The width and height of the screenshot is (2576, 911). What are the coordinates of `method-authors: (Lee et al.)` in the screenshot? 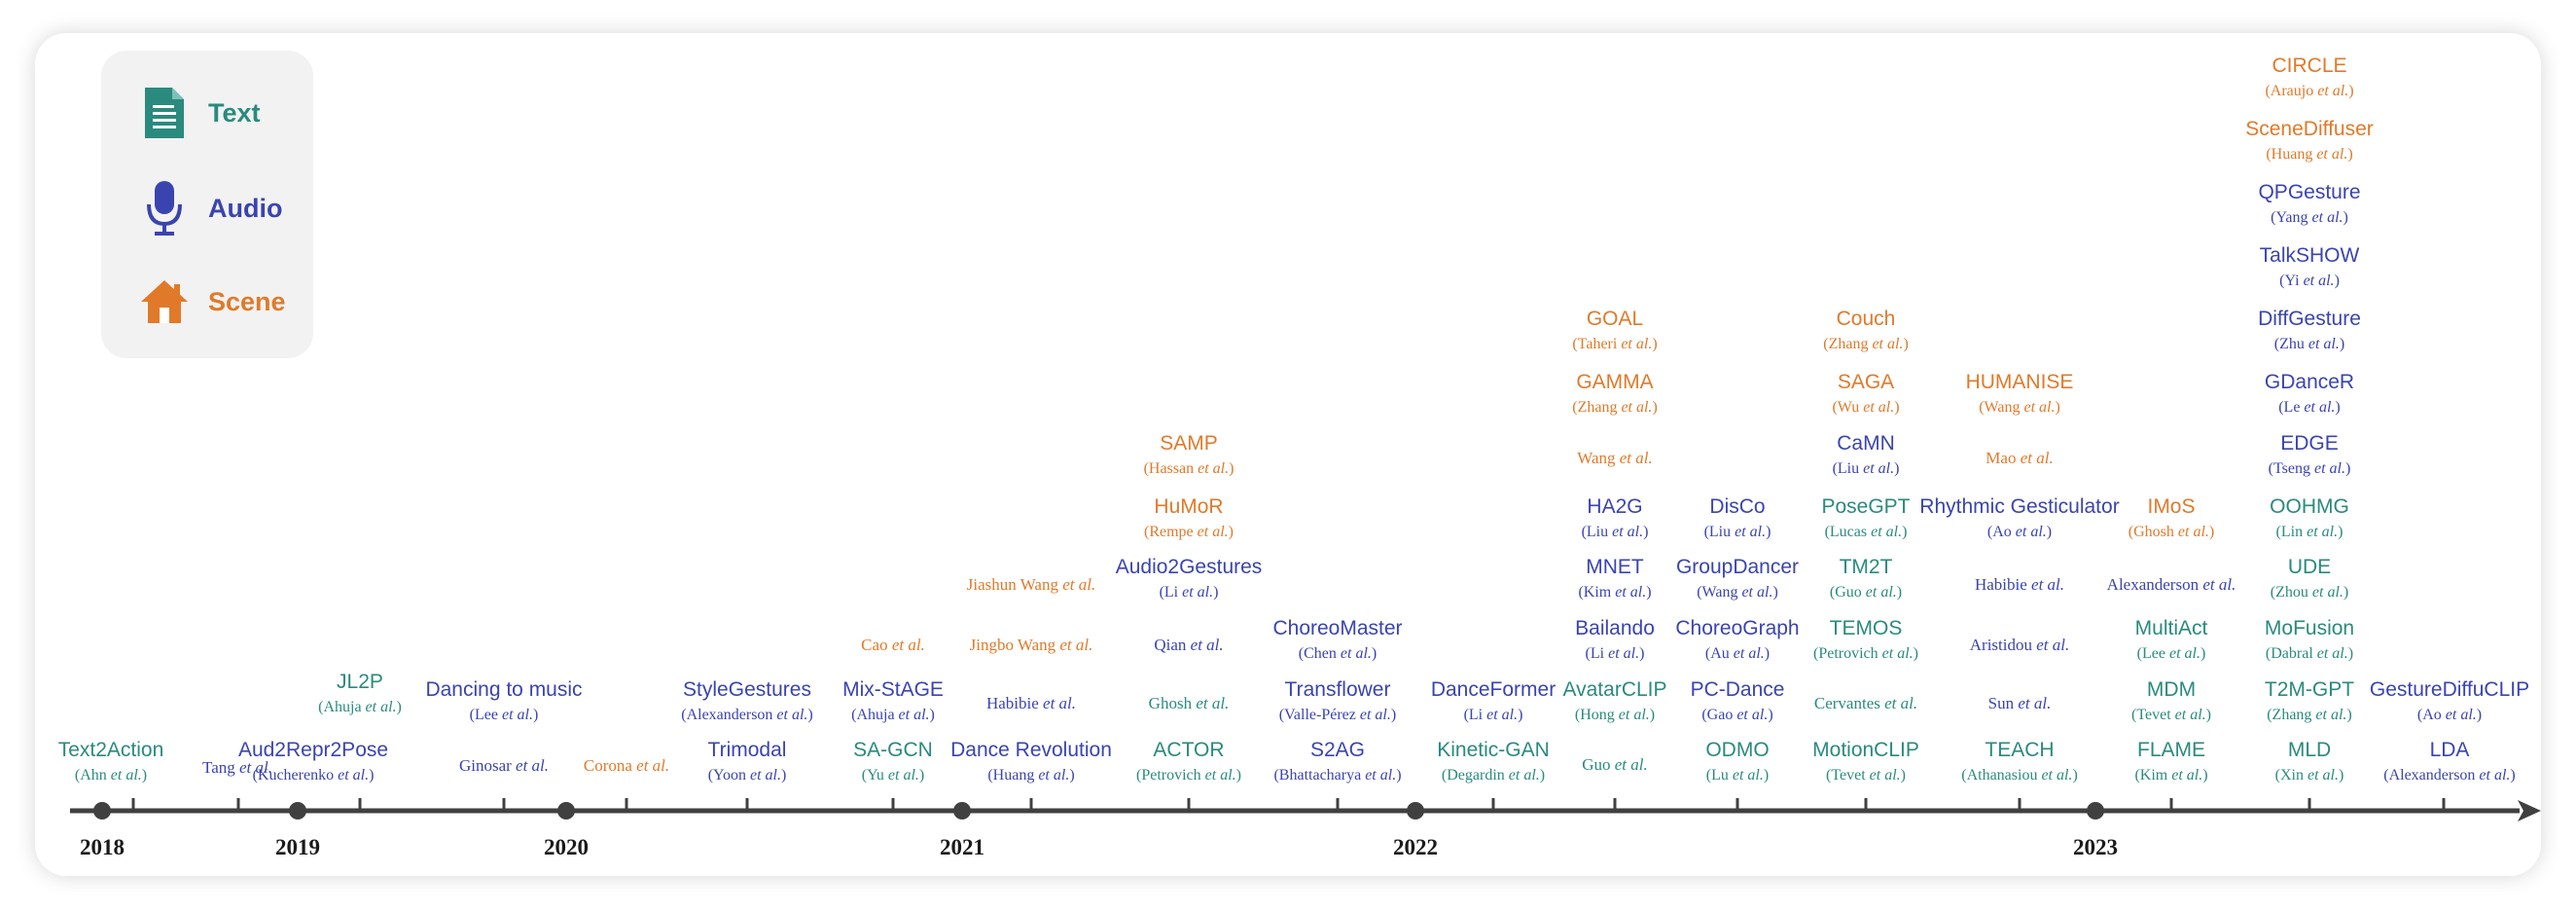 It's located at (2171, 653).